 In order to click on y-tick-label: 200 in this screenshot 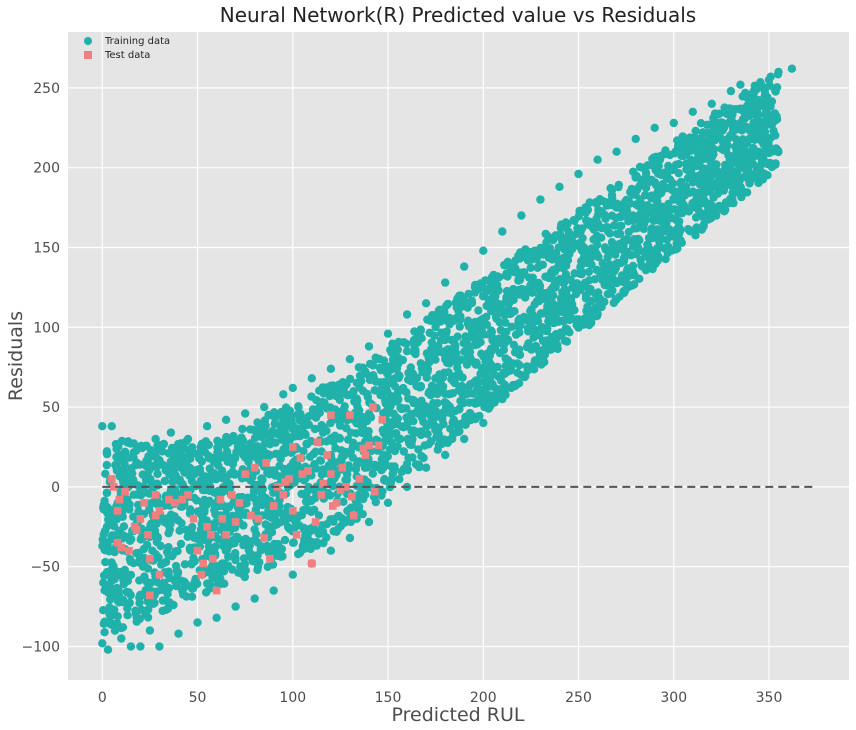, I will do `click(46, 169)`.